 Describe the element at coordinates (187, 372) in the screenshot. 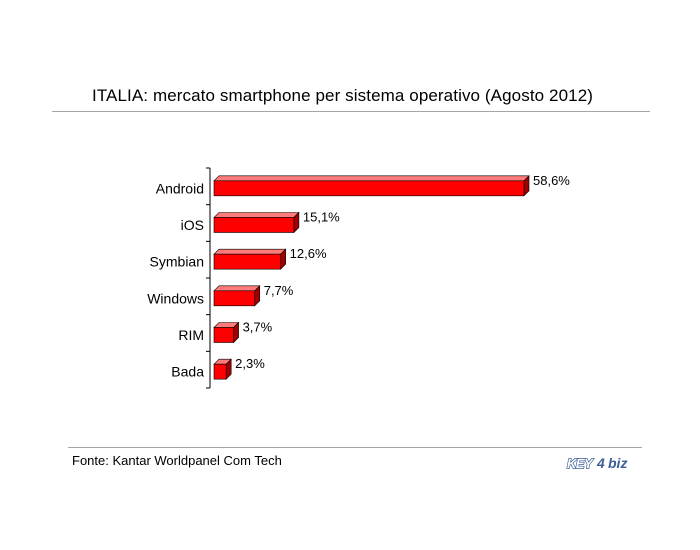

I see `category-label-bada: Bada` at that location.